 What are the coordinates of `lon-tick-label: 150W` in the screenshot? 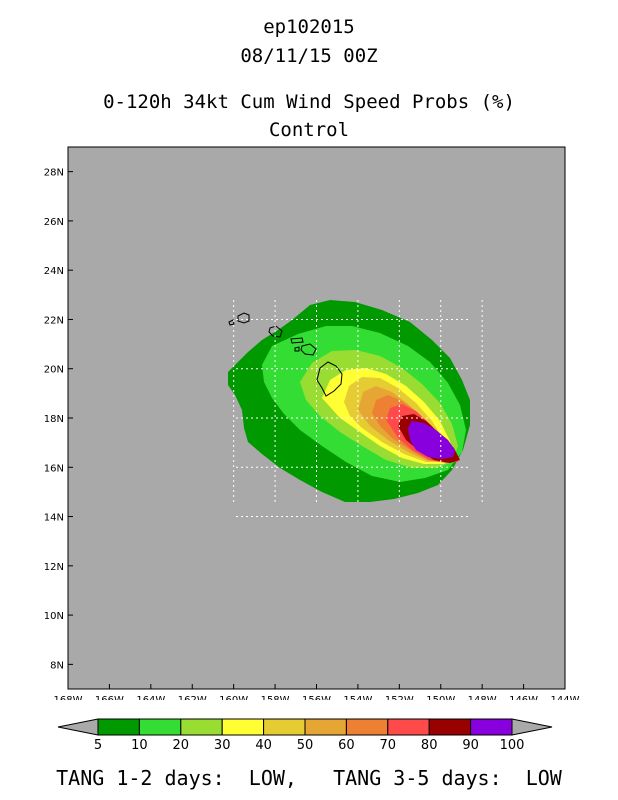 It's located at (440, 697).